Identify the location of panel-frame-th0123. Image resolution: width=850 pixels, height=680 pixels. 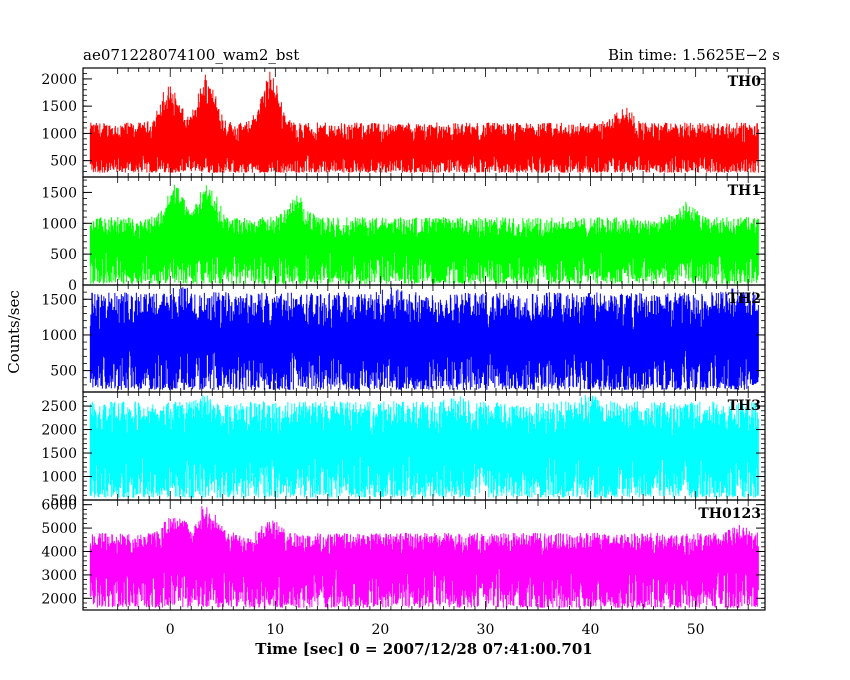
(424, 555).